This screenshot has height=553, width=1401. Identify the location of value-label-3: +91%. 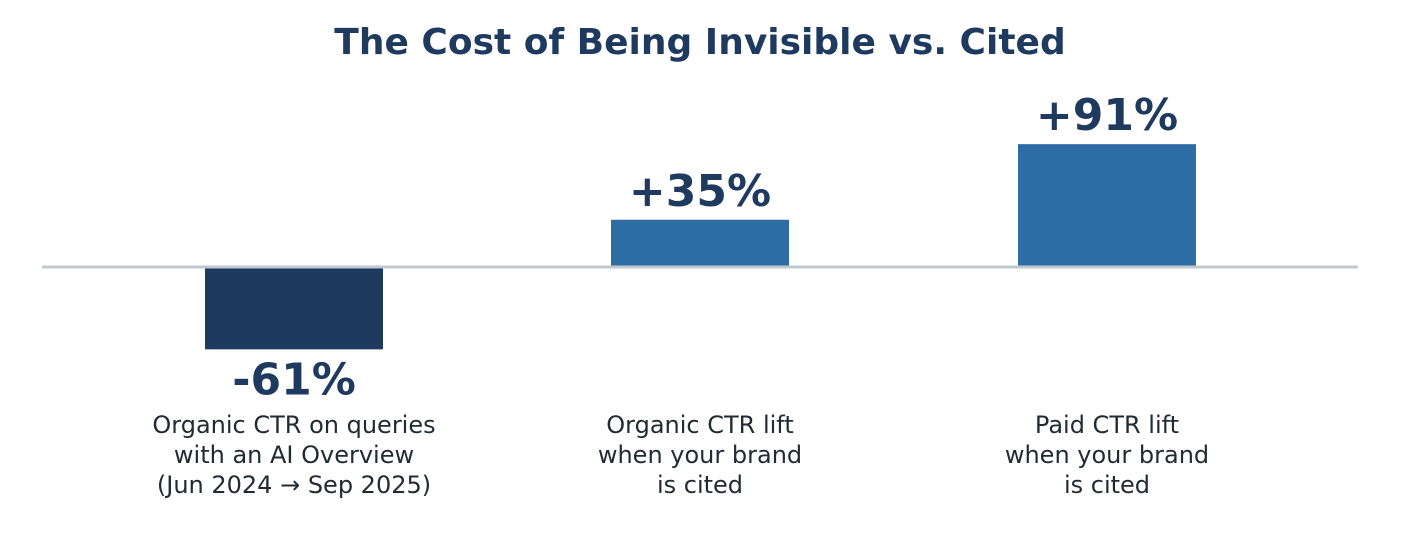
(1107, 115).